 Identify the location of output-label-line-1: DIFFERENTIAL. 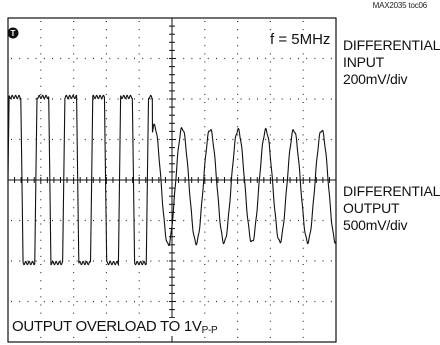
(391, 191).